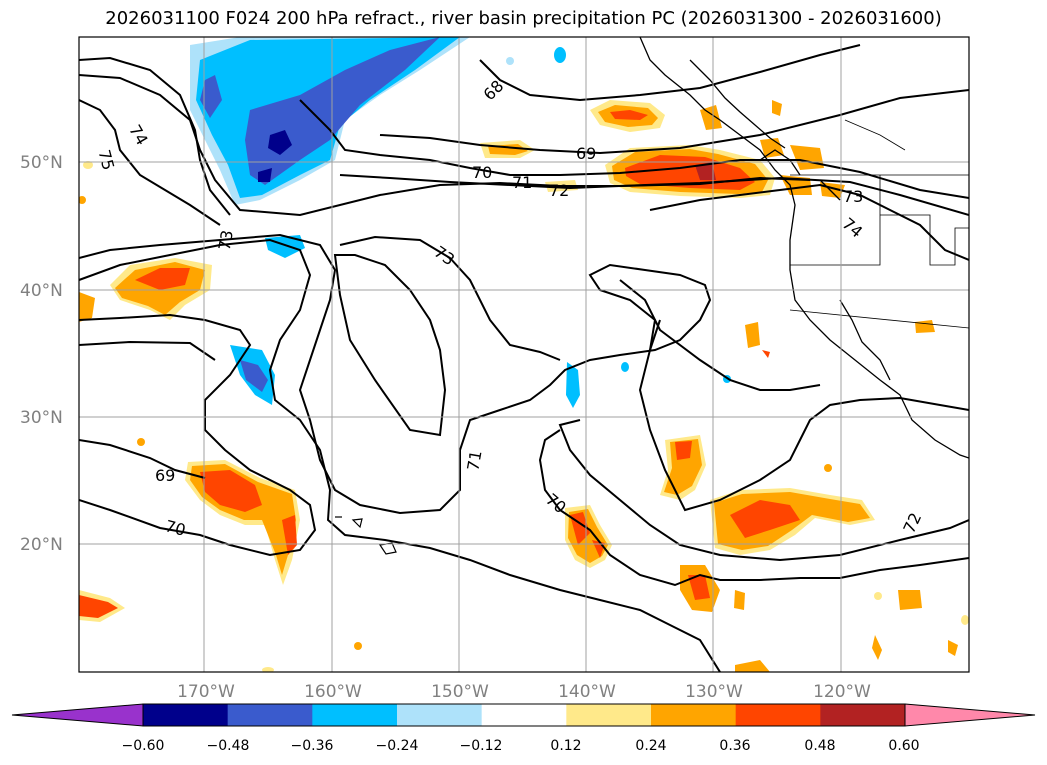 Image resolution: width=1047 pixels, height=765 pixels. Describe the element at coordinates (106, 160) in the screenshot. I see `contour-label: 75` at that location.